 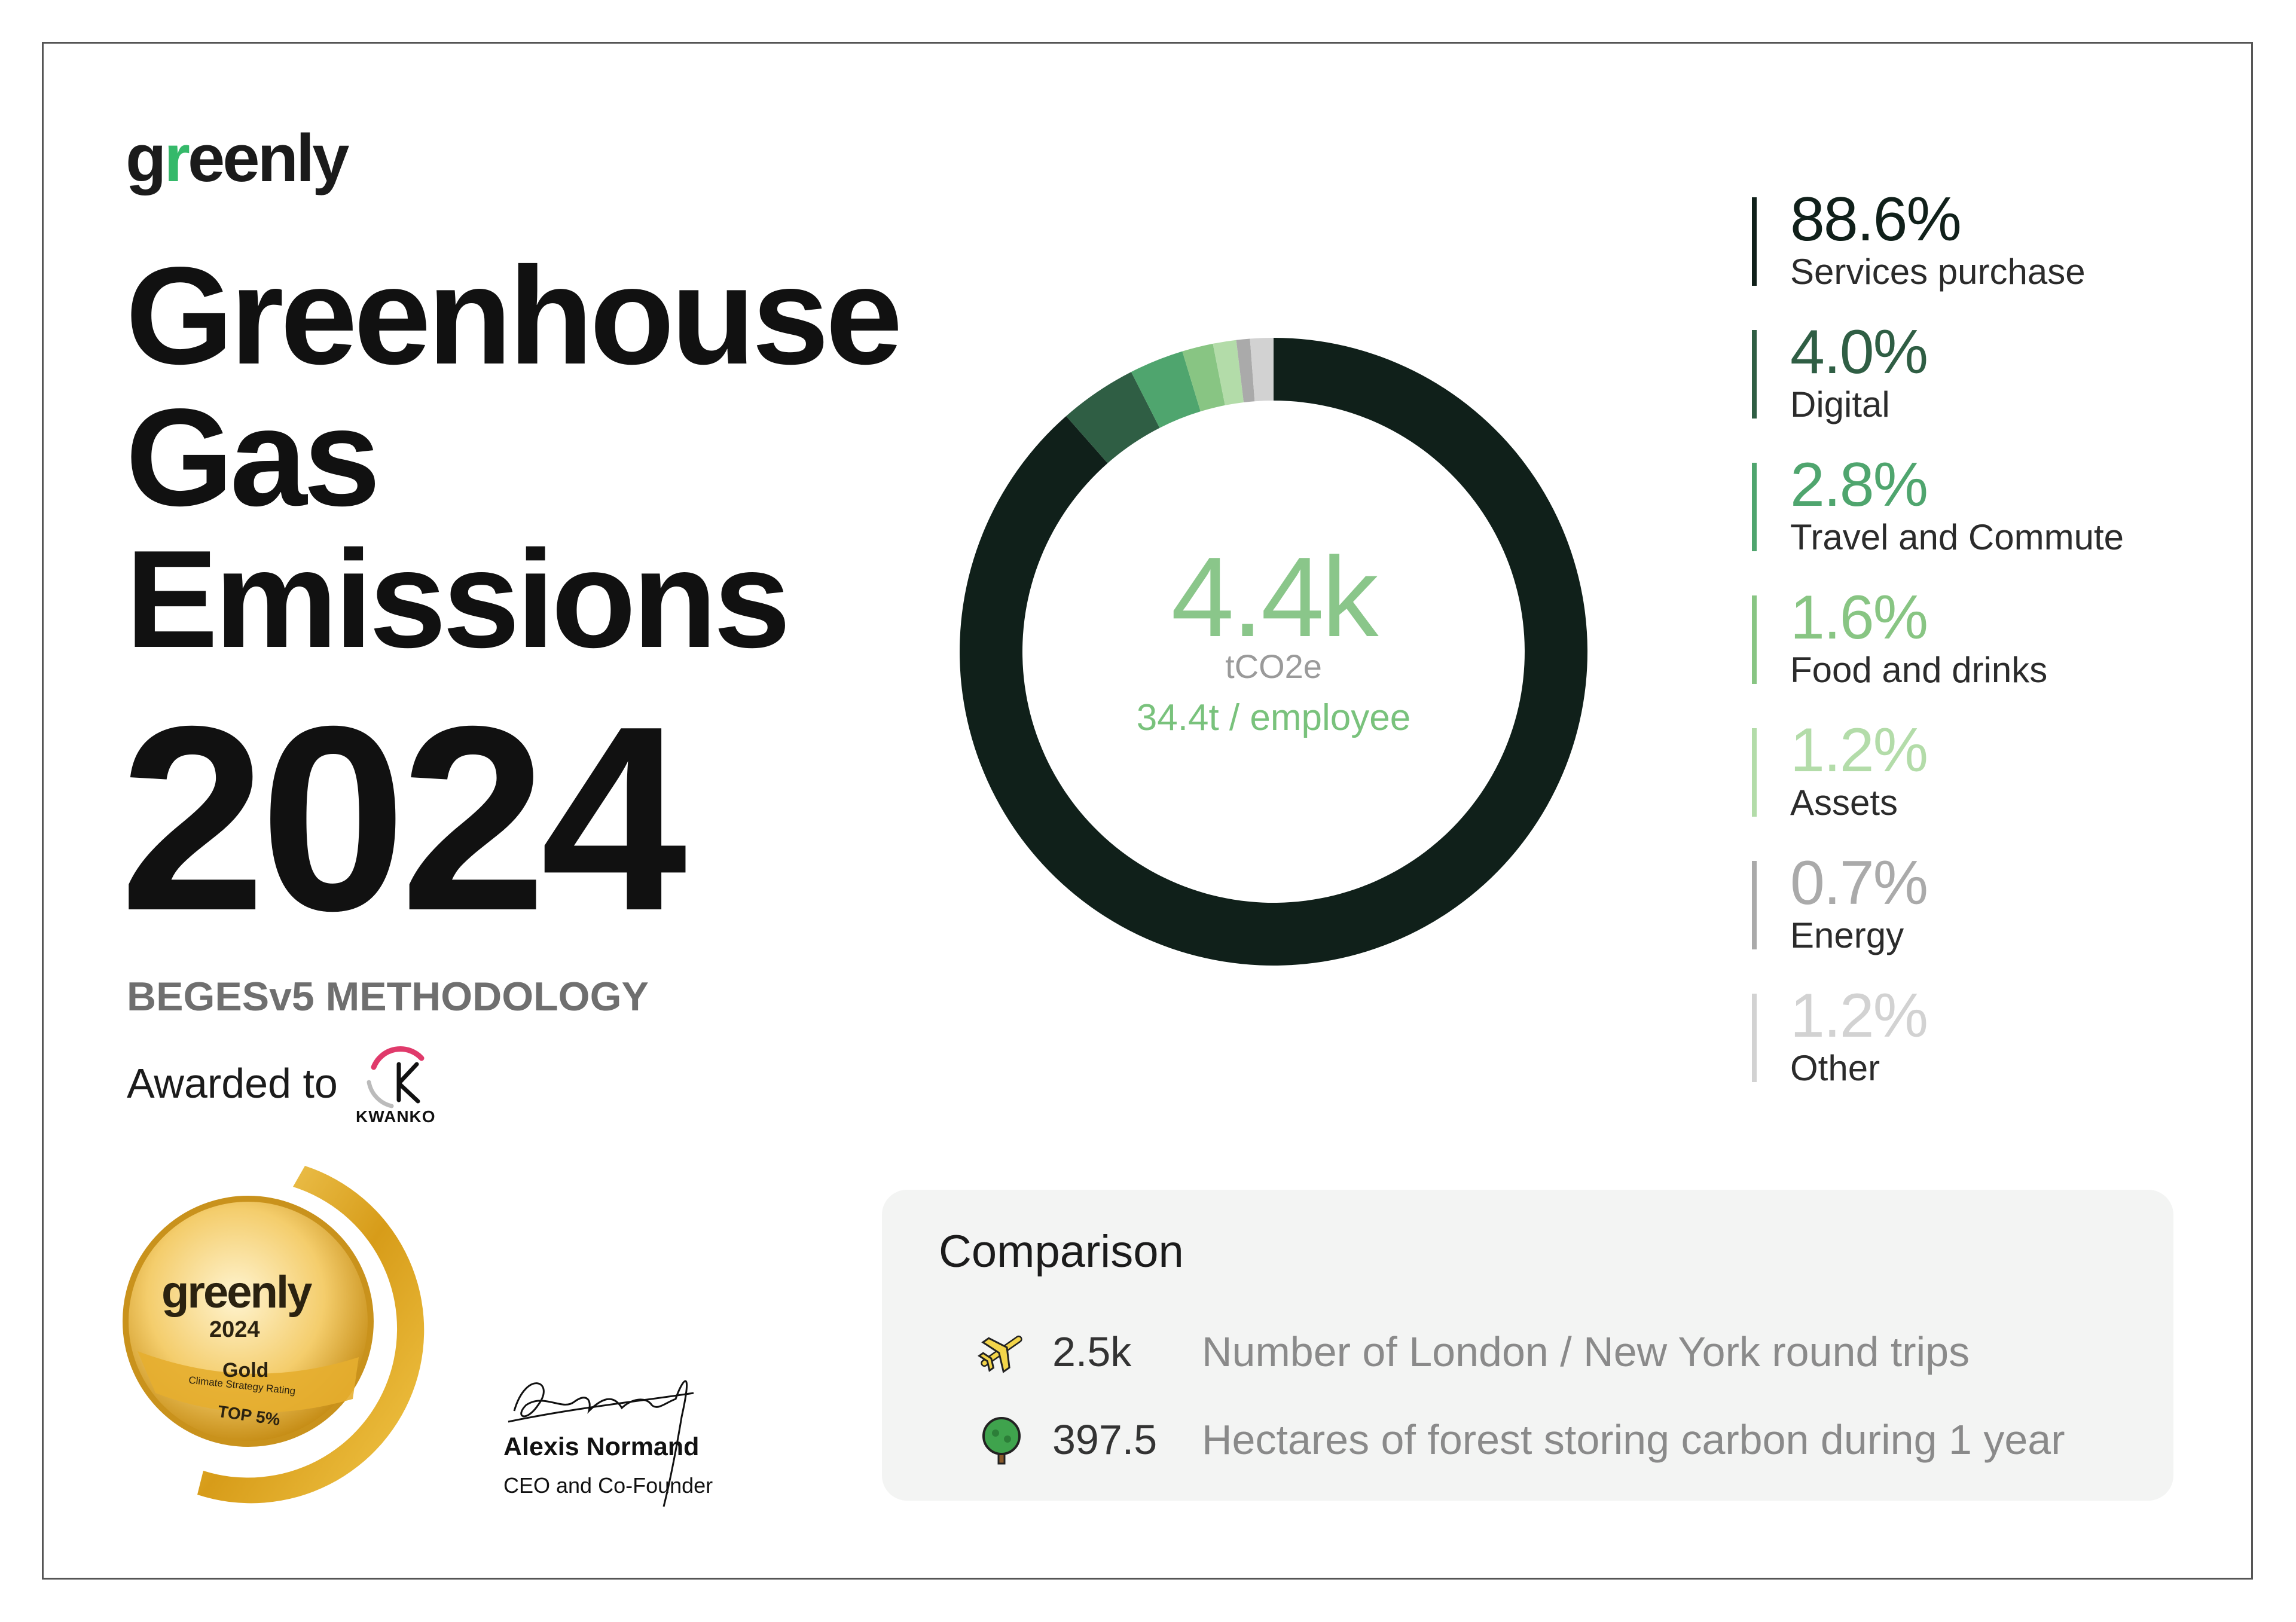 I want to click on signature-icon, so click(x=601, y=1444).